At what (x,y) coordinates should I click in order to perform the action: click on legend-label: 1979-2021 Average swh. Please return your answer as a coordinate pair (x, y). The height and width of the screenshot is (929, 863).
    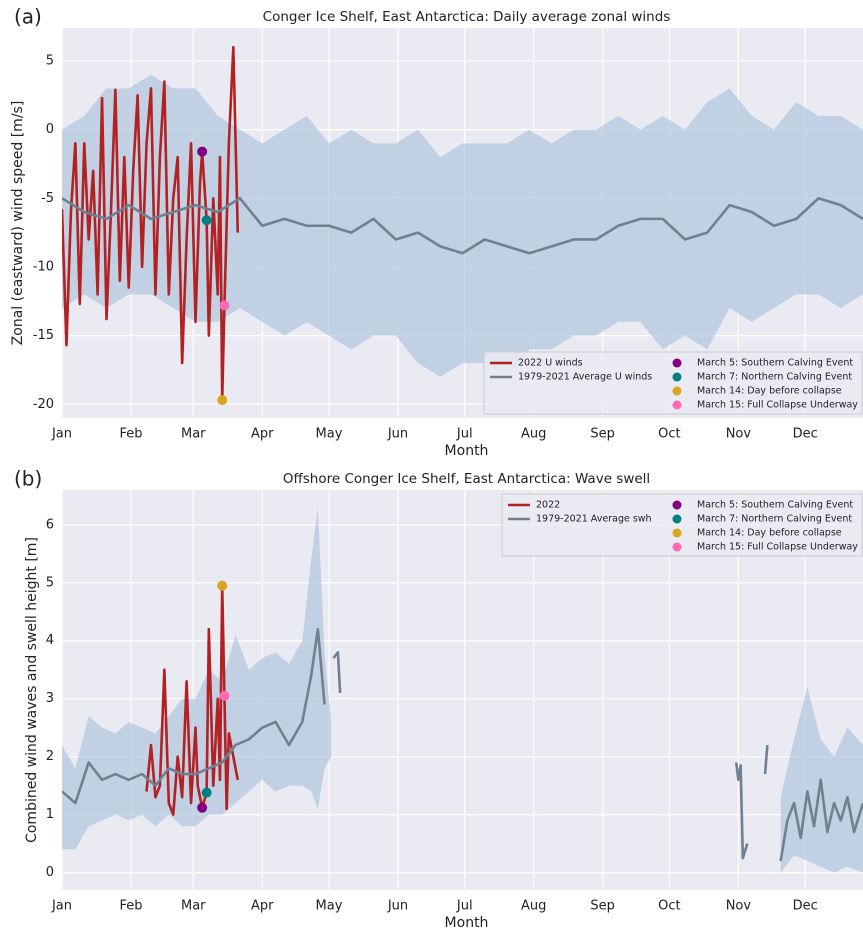
    Looking at the image, I should click on (594, 519).